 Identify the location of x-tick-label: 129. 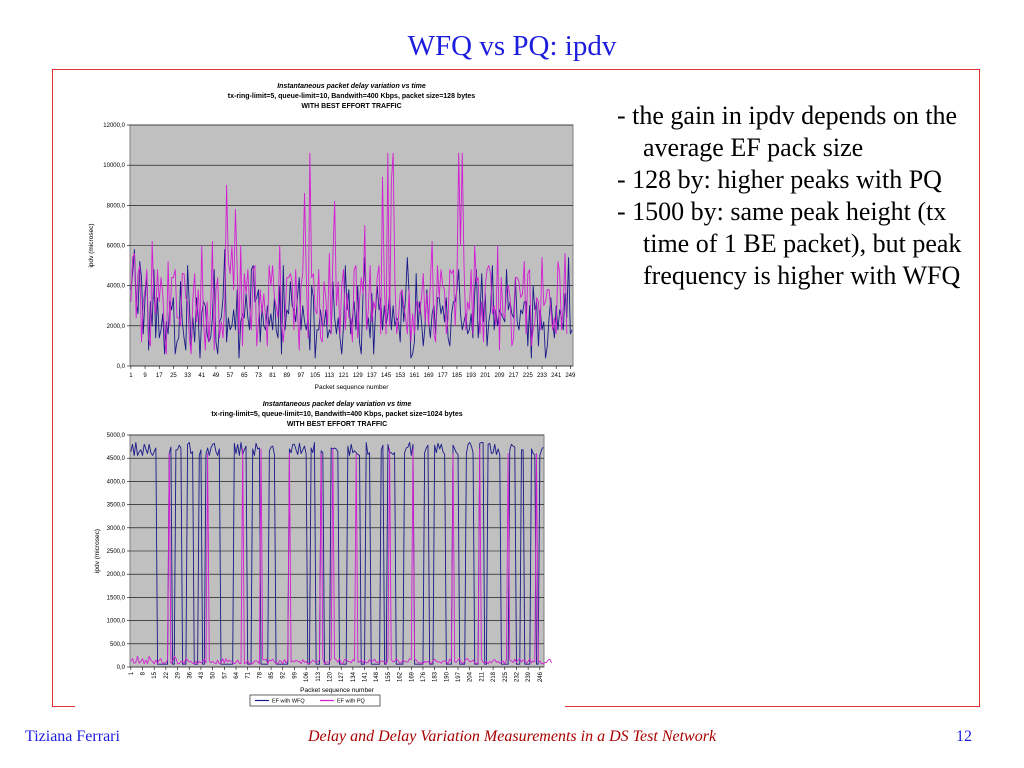
(358, 376).